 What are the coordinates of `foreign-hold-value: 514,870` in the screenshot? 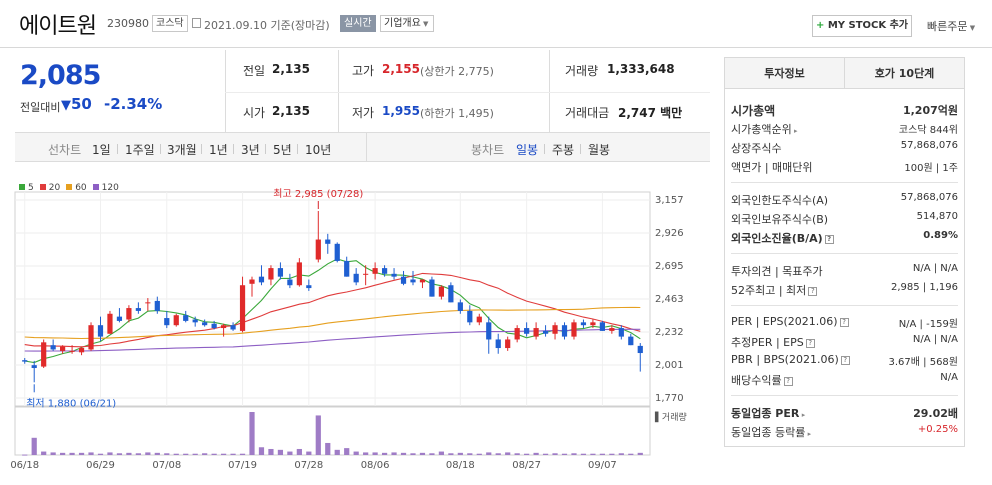 It's located at (937, 216).